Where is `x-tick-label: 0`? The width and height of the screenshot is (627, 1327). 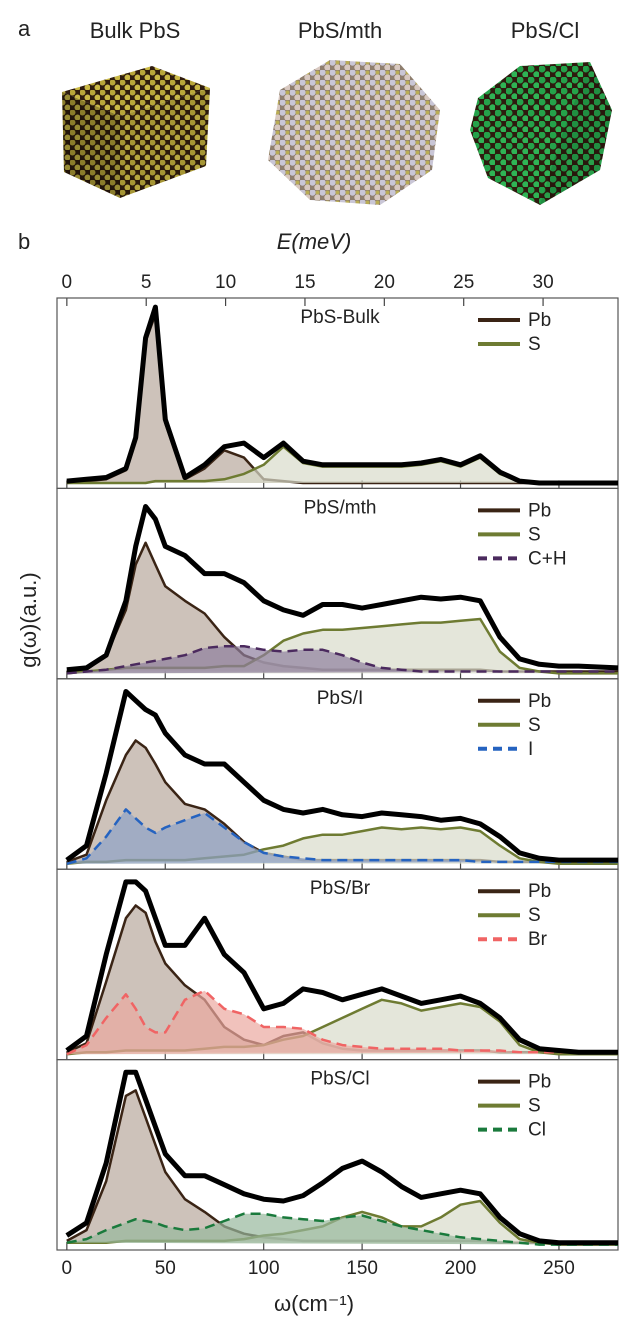
x-tick-label: 0 is located at coordinates (67, 1268).